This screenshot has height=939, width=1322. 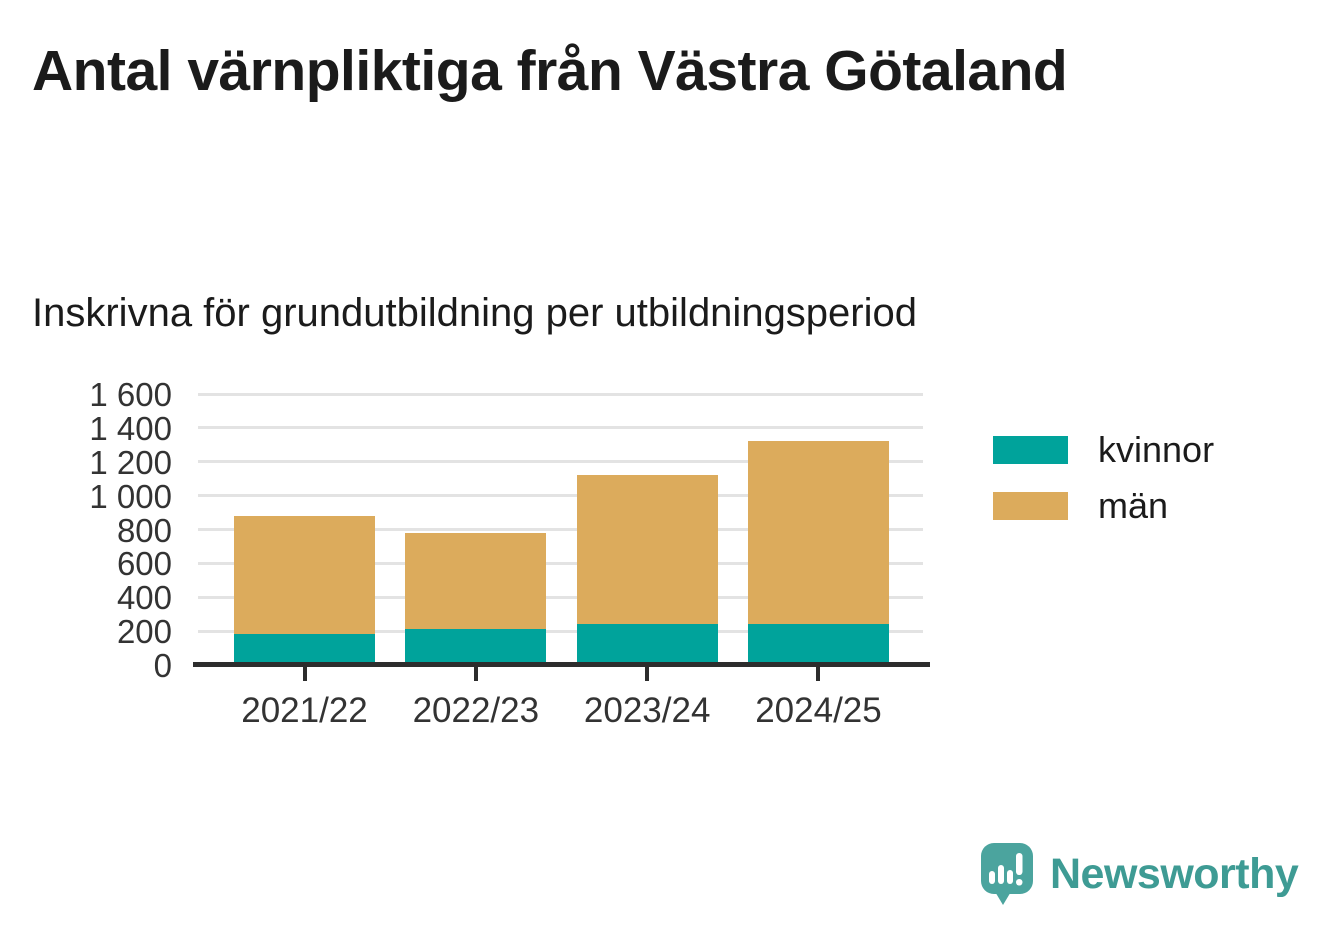 I want to click on x-tick-label: 2021/22, so click(x=304, y=710).